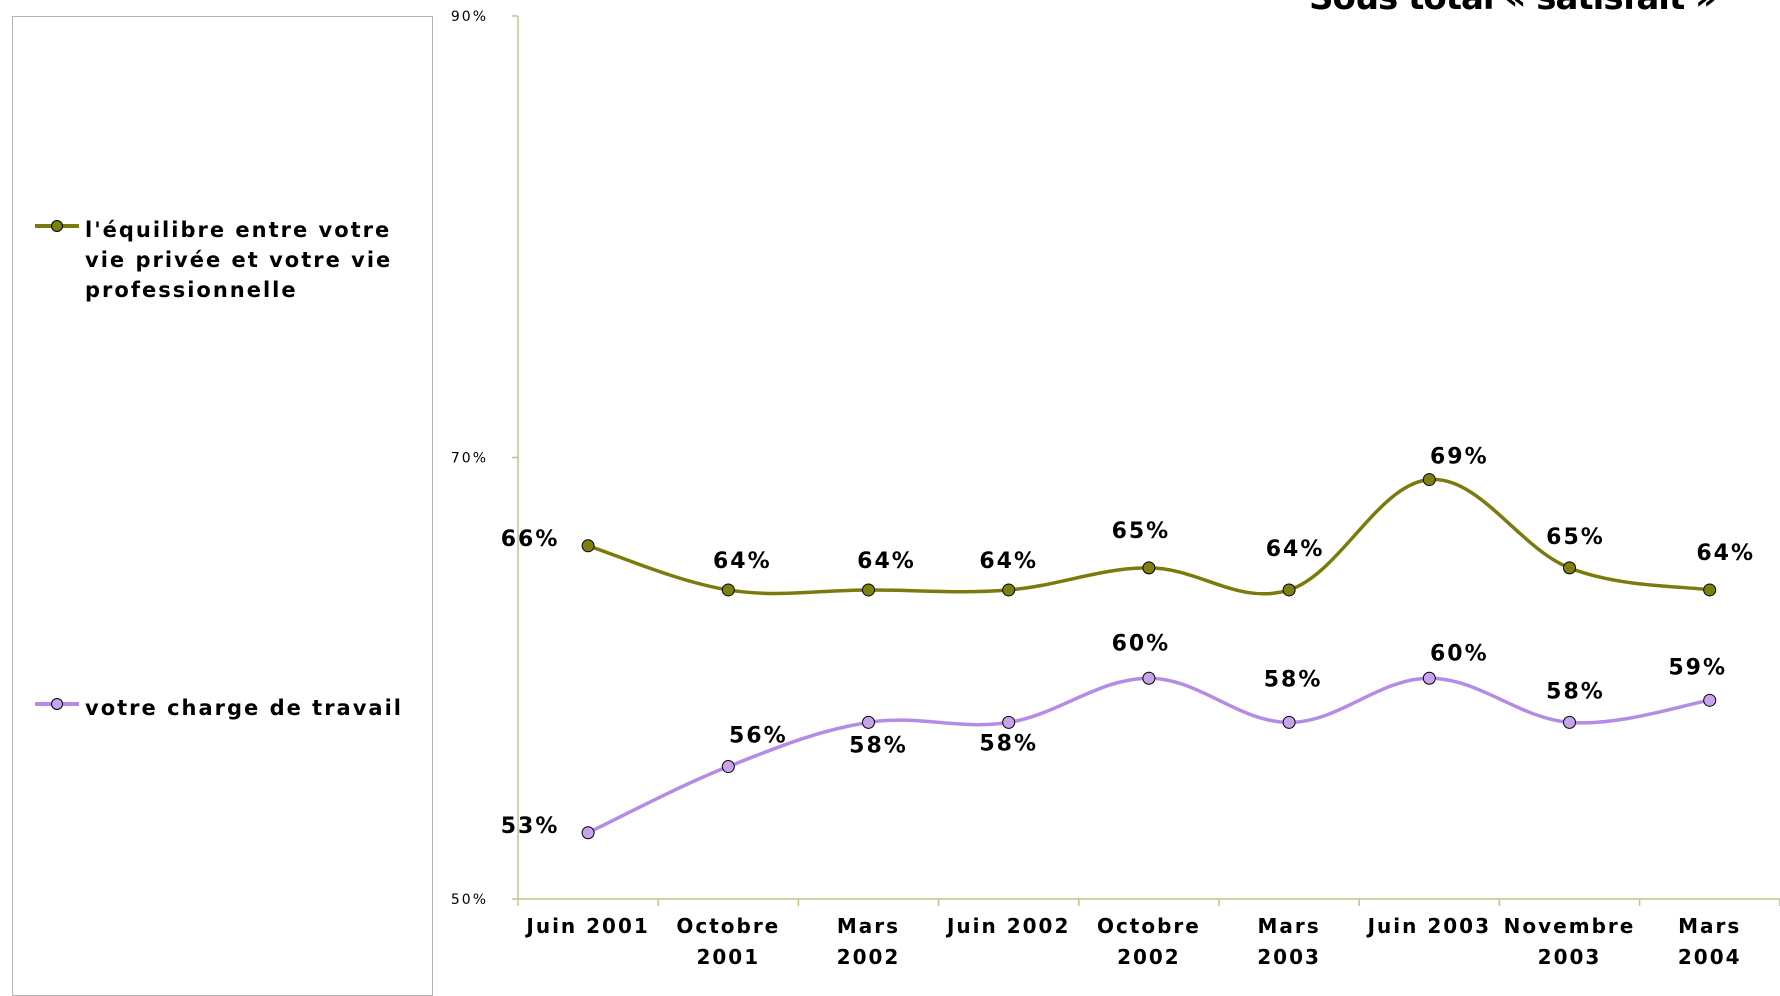  I want to click on data-label-charge: 59%, so click(1697, 667).